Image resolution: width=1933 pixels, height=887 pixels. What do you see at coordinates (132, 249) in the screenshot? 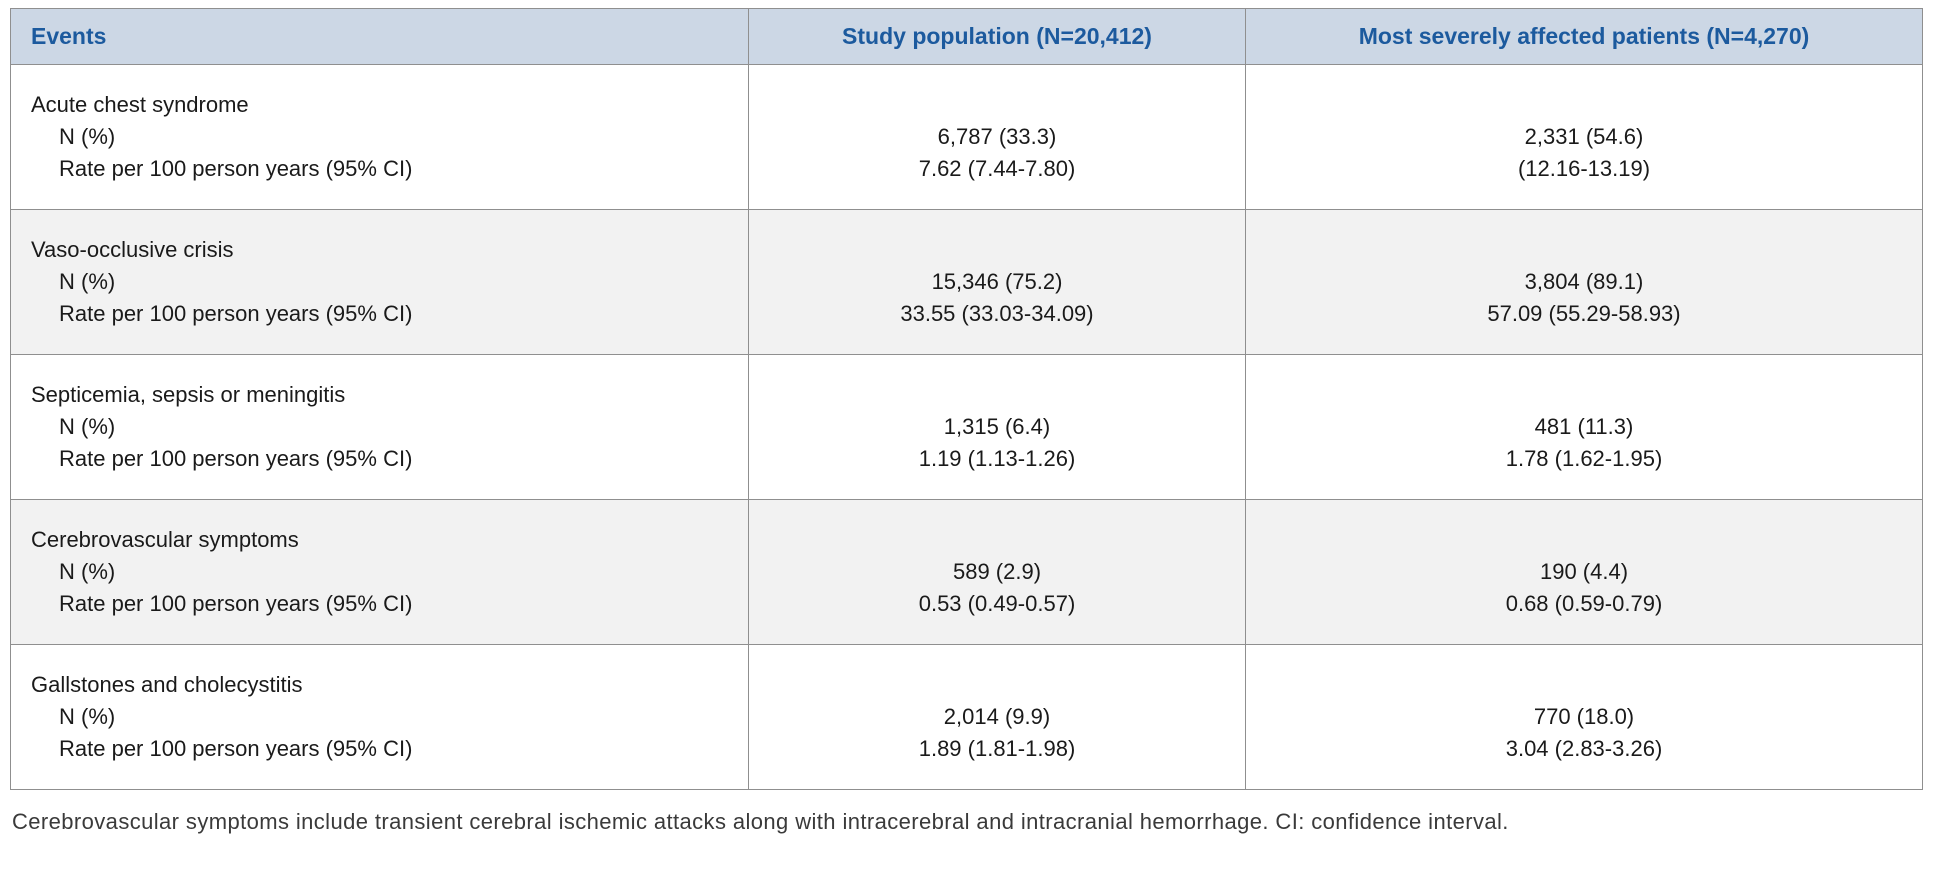
I see `event-name: Vaso-occlusive crisis` at bounding box center [132, 249].